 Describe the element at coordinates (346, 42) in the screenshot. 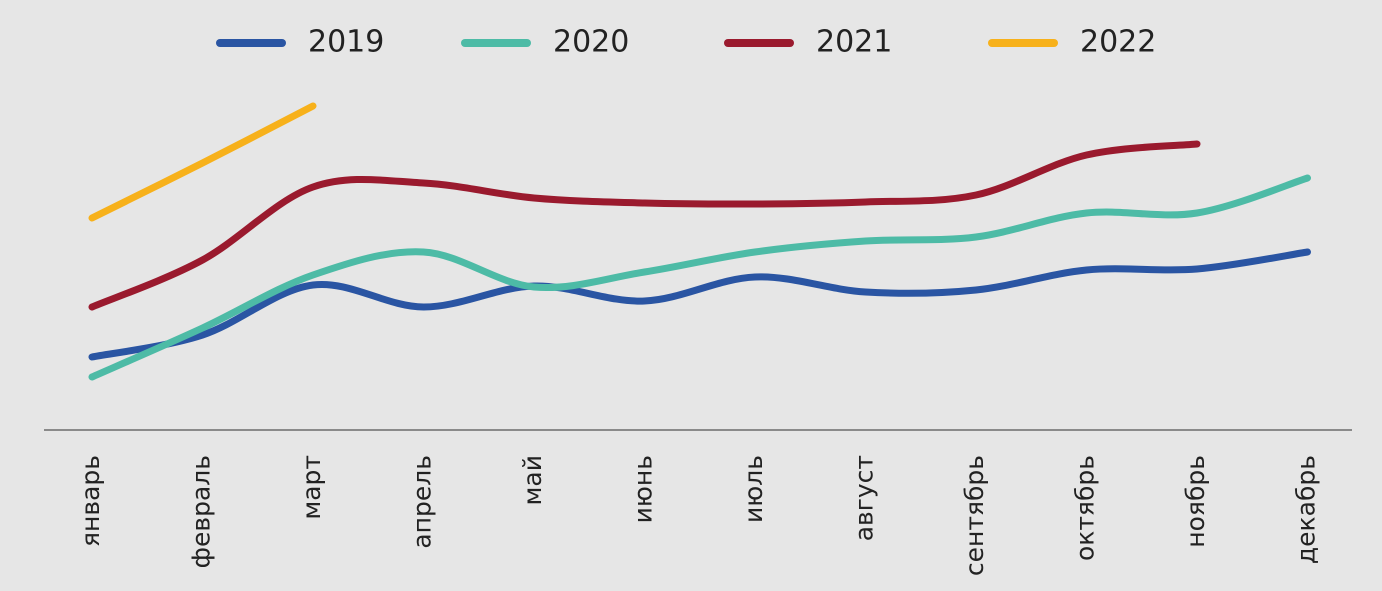

I see `legend-label: 2019` at that location.